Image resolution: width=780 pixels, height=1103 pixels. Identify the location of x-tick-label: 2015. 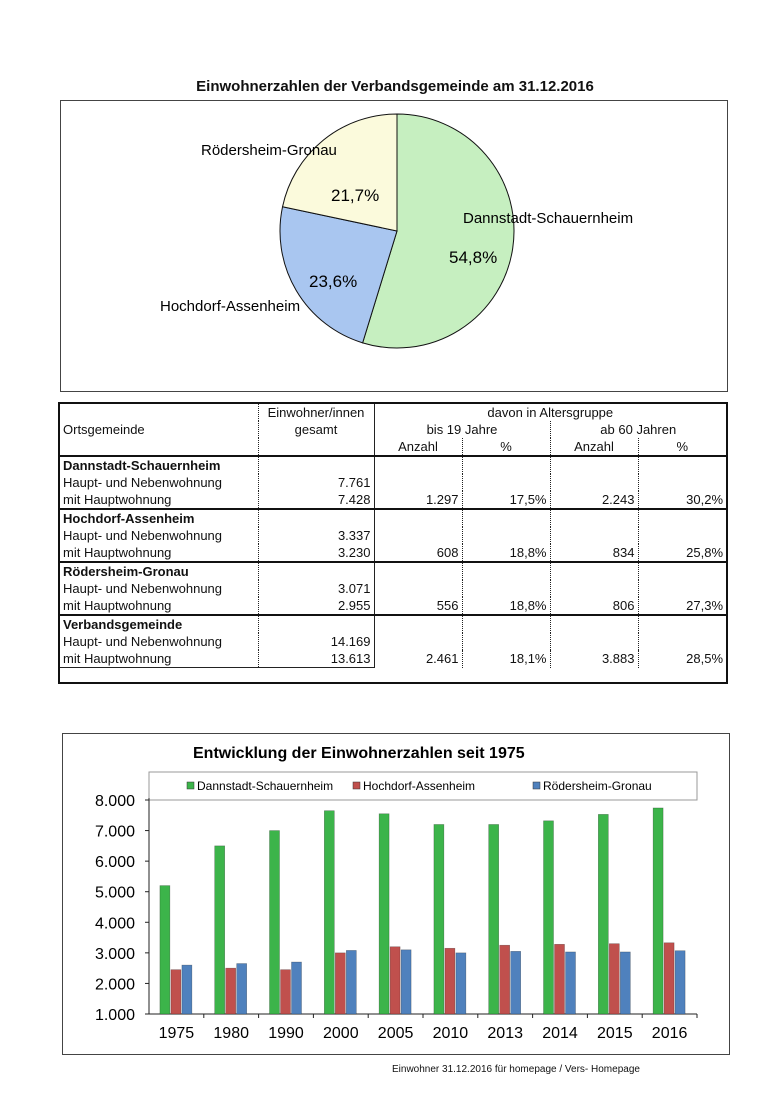
(615, 1033).